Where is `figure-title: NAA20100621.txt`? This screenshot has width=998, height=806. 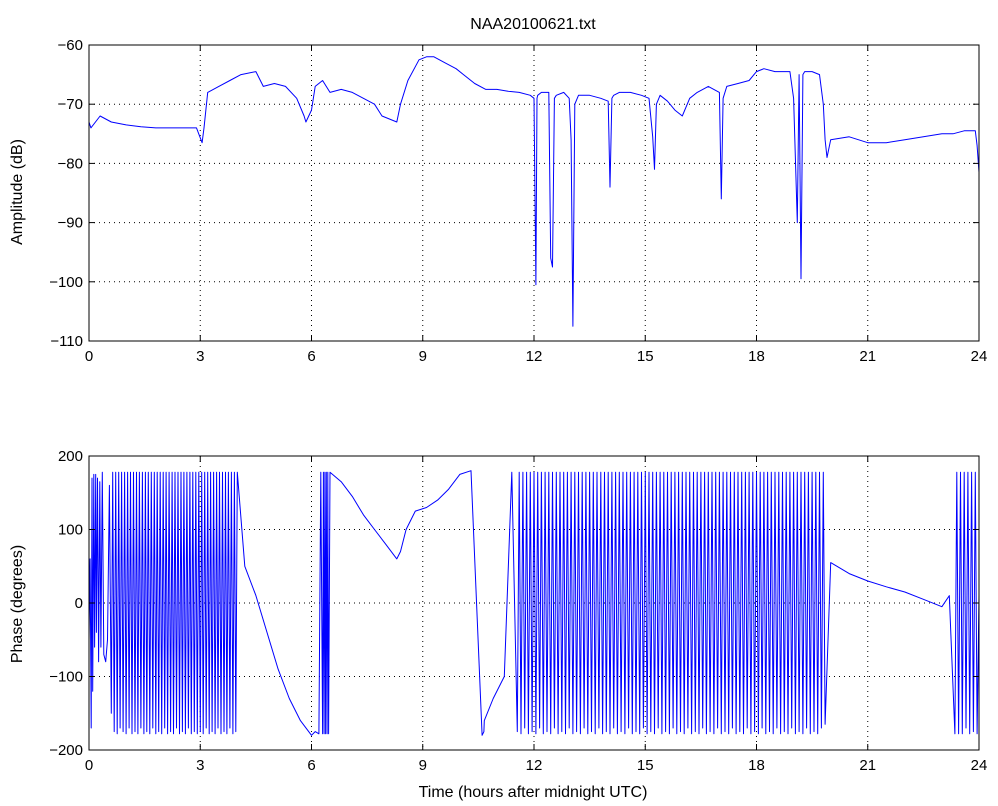 figure-title: NAA20100621.txt is located at coordinates (533, 24).